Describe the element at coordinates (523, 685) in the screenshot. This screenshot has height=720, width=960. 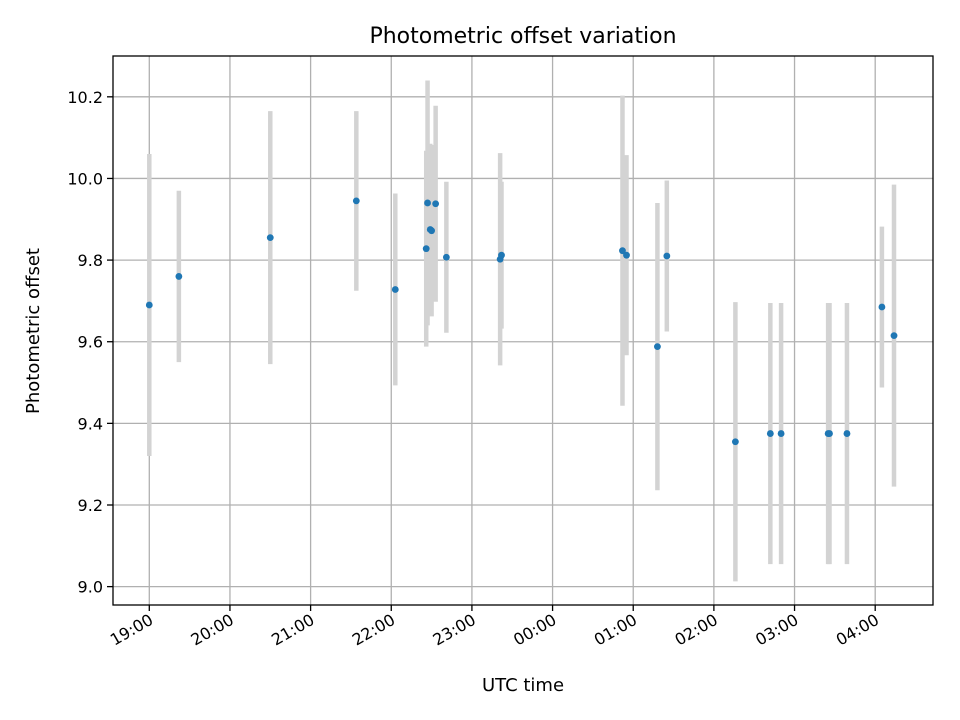
I see `x-axis-label: UTC time` at that location.